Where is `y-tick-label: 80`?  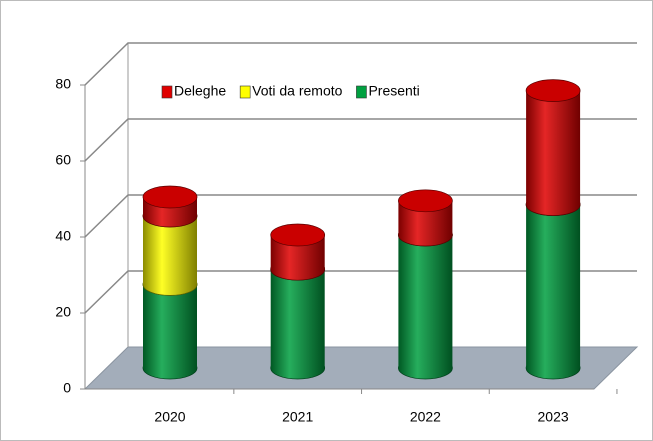
y-tick-label: 80 is located at coordinates (63, 84).